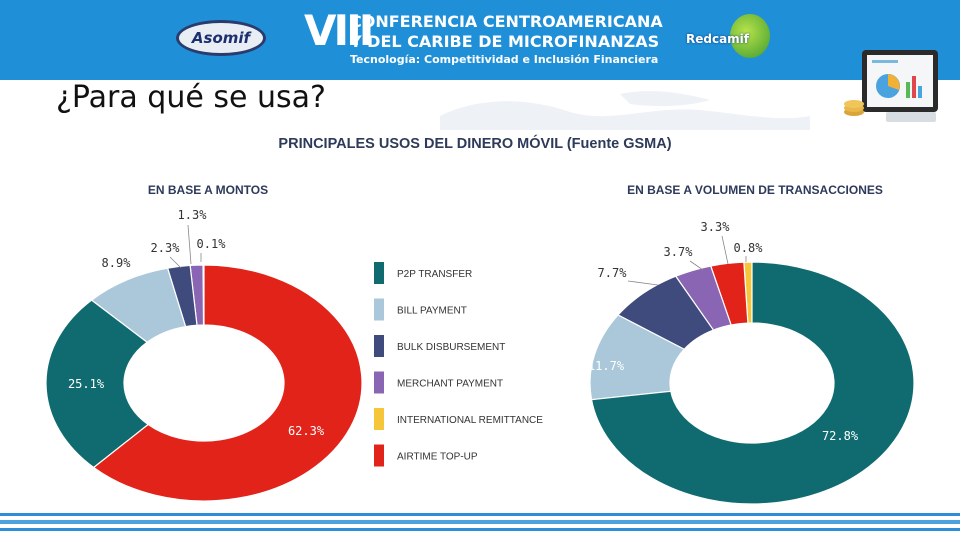  Describe the element at coordinates (480, 514) in the screenshot. I see `footer-line-top` at that location.